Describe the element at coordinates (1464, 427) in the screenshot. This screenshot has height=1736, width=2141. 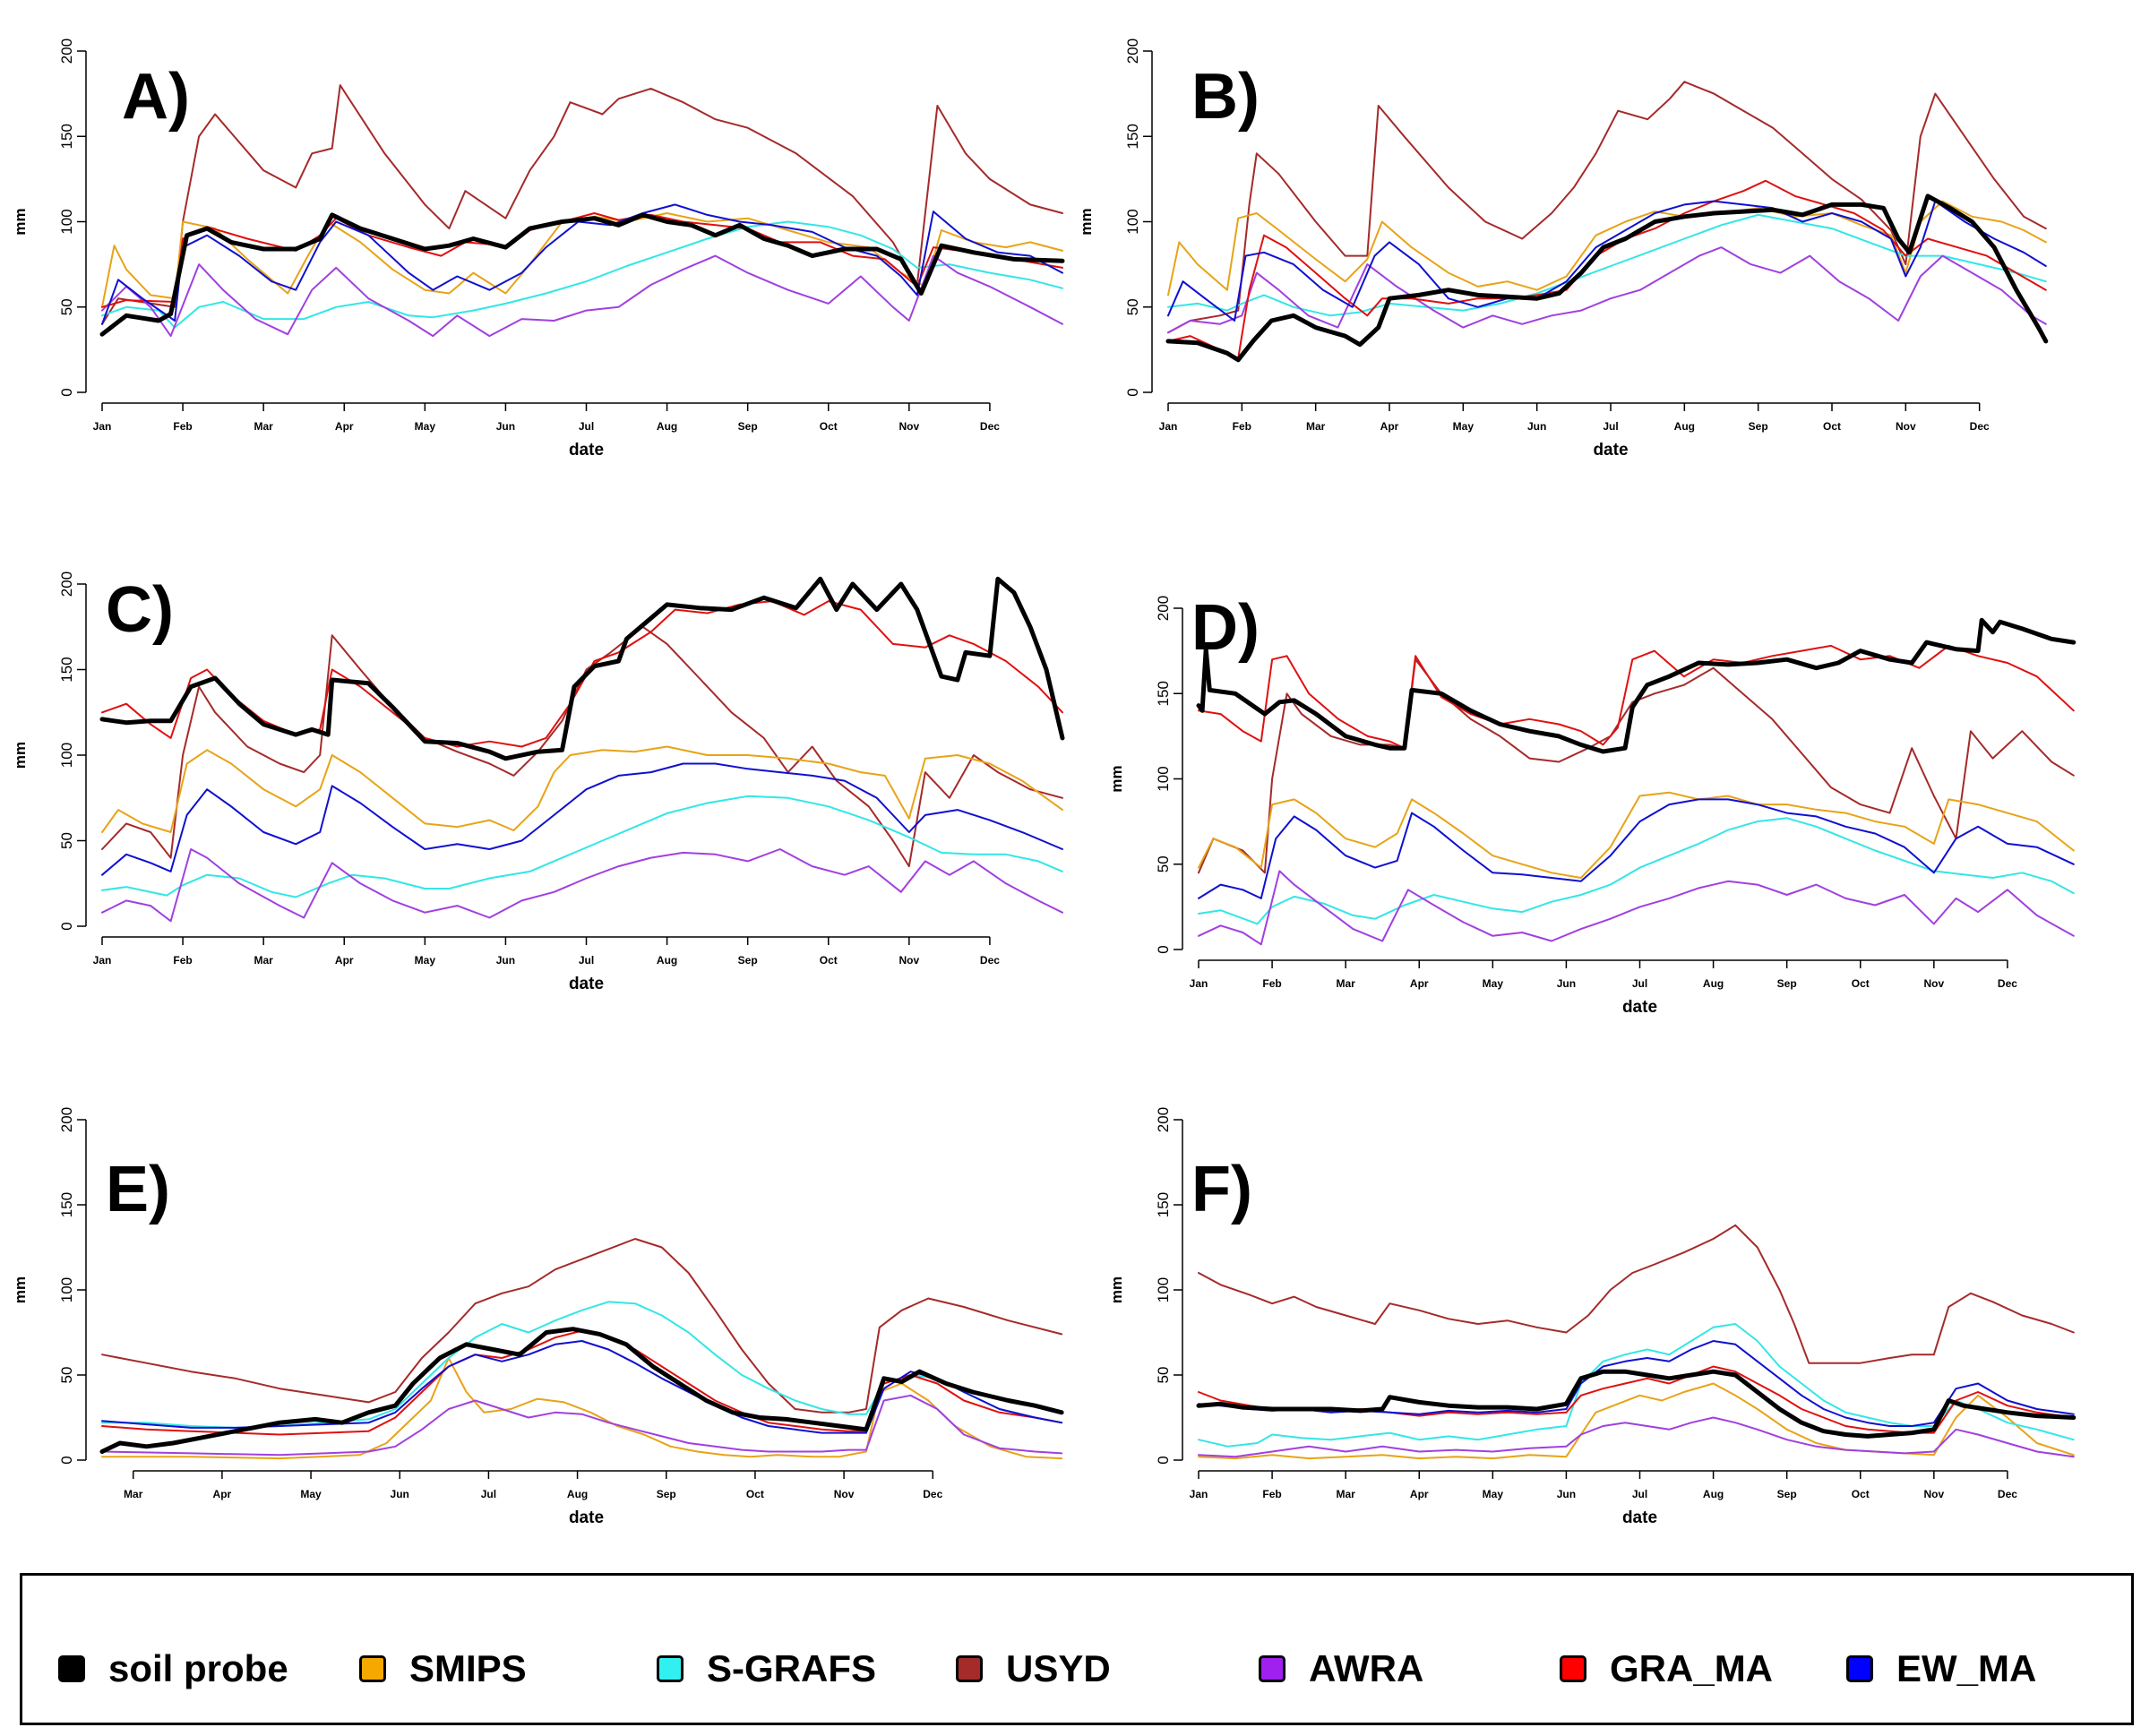
I see `x-tick-label: May` at that location.